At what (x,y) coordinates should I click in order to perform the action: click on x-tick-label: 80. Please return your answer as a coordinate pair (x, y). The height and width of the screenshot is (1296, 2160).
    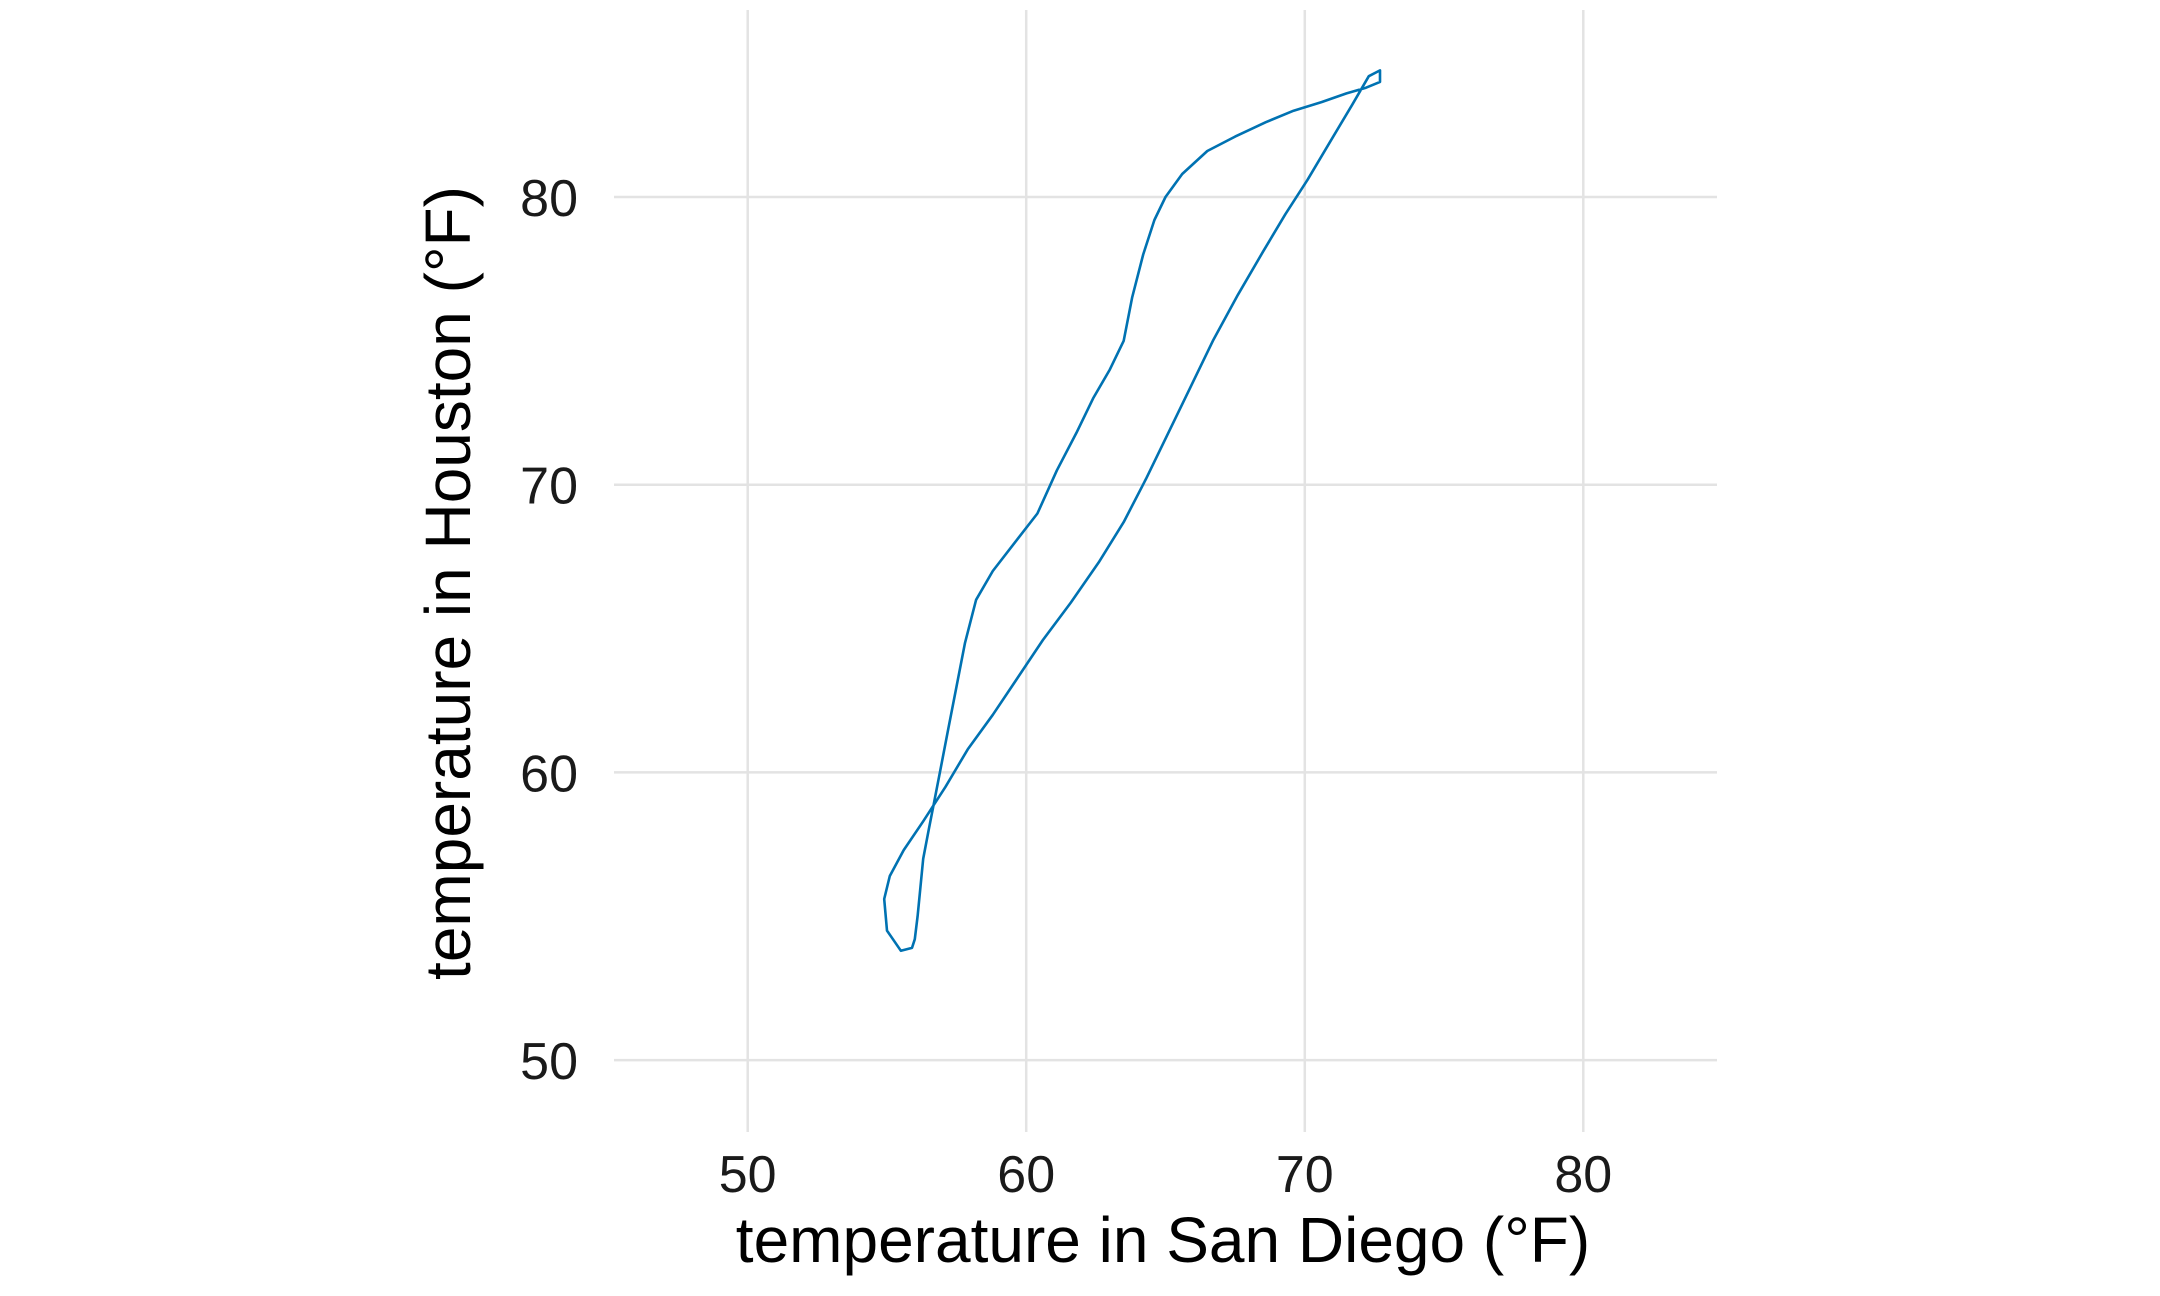
    Looking at the image, I should click on (1583, 1175).